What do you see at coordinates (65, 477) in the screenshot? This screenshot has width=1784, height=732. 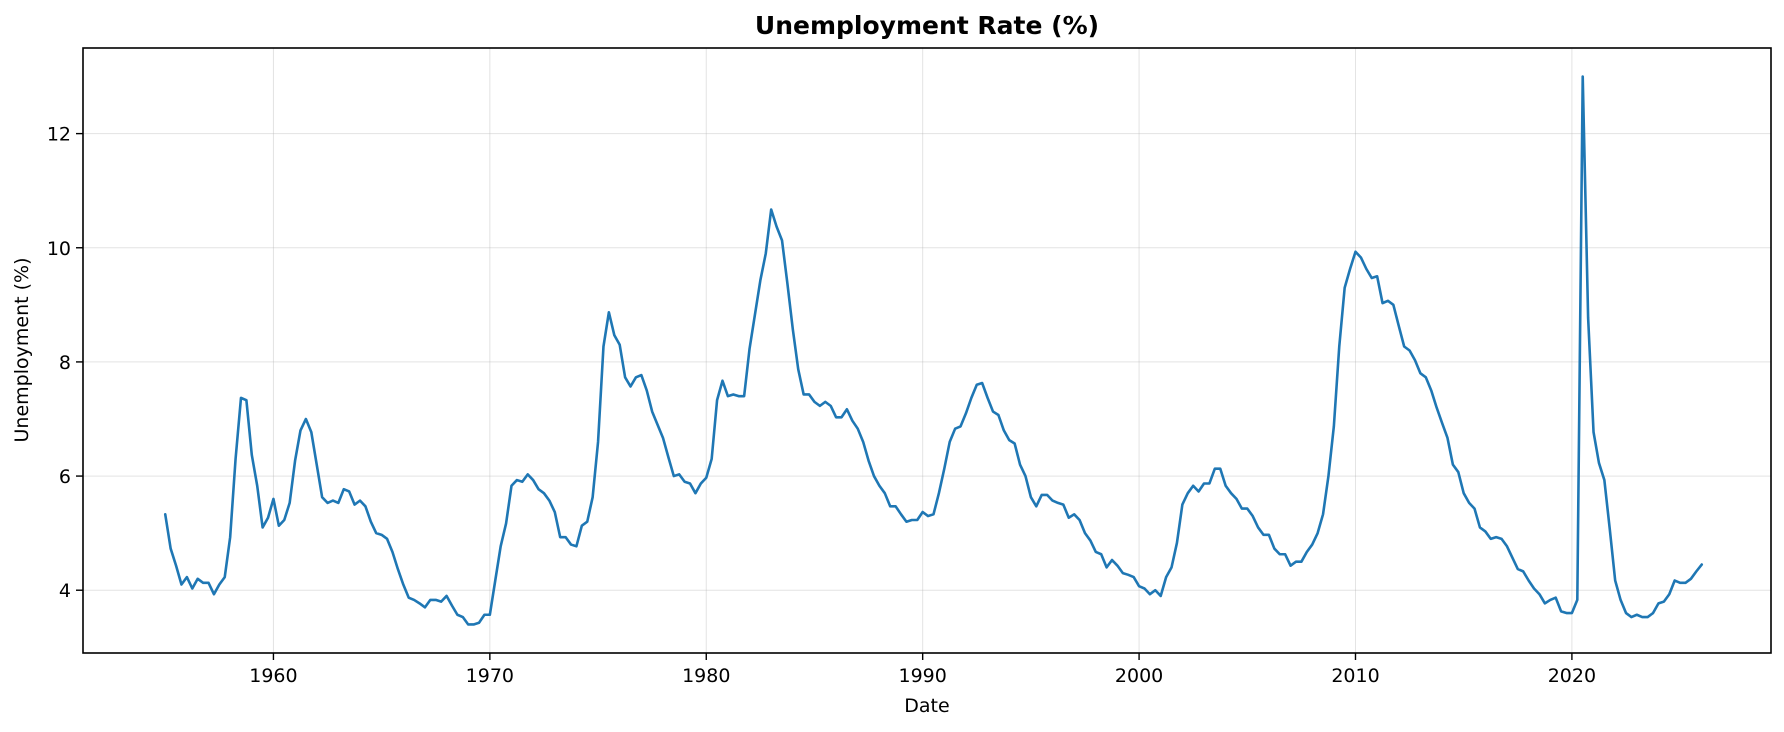 I see `y-tick-label: 6` at bounding box center [65, 477].